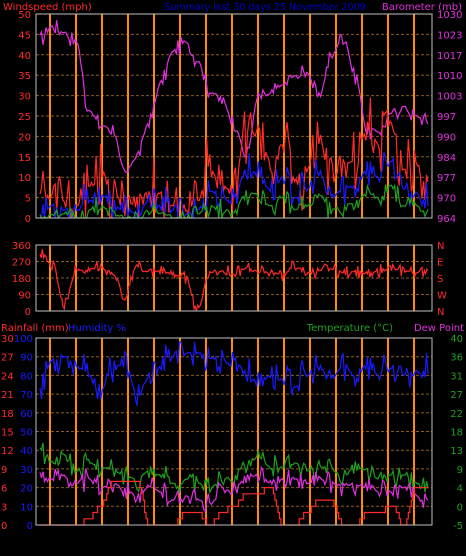 Image resolution: width=466 pixels, height=556 pixels. Describe the element at coordinates (310, 534) in the screenshot. I see `bottom-x-tick: 17` at that location.